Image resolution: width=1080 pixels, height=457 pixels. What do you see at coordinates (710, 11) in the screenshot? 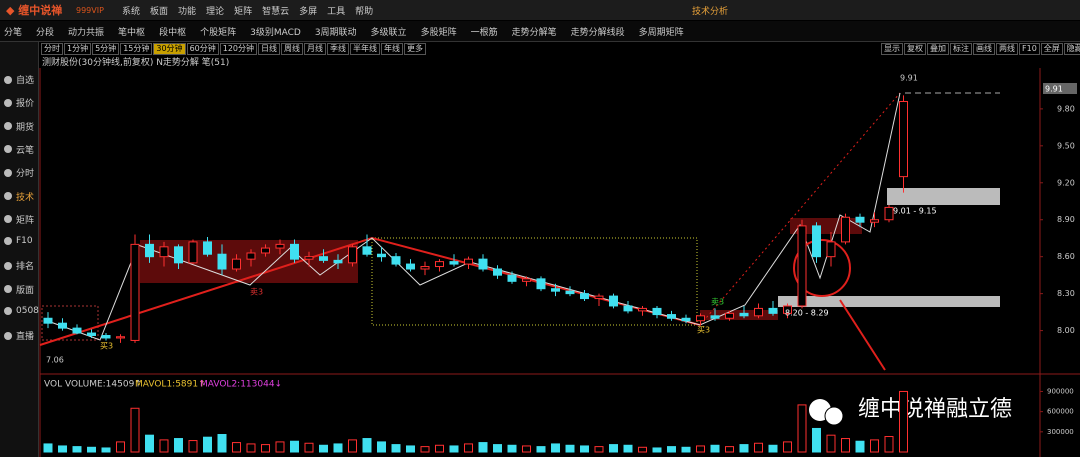
I see `window-title: 技术分析` at bounding box center [710, 11].